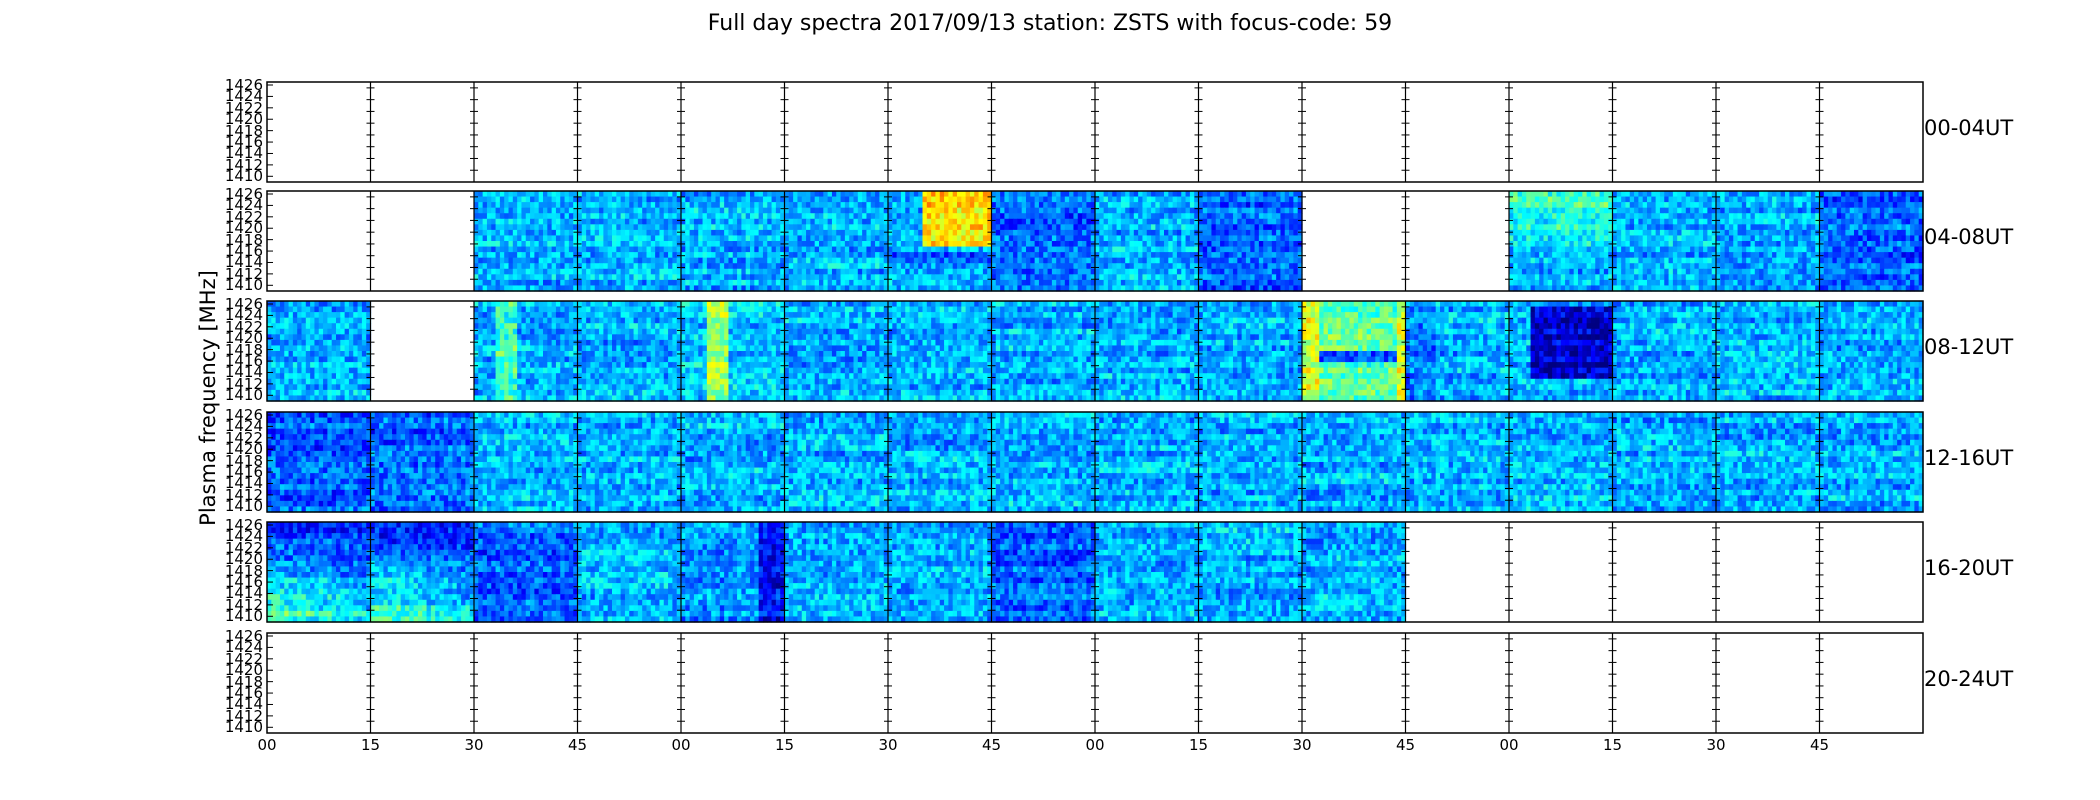 Image resolution: width=2100 pixels, height=800 pixels. What do you see at coordinates (1968, 679) in the screenshot?
I see `row-label-20-24UT: 20-24UT` at bounding box center [1968, 679].